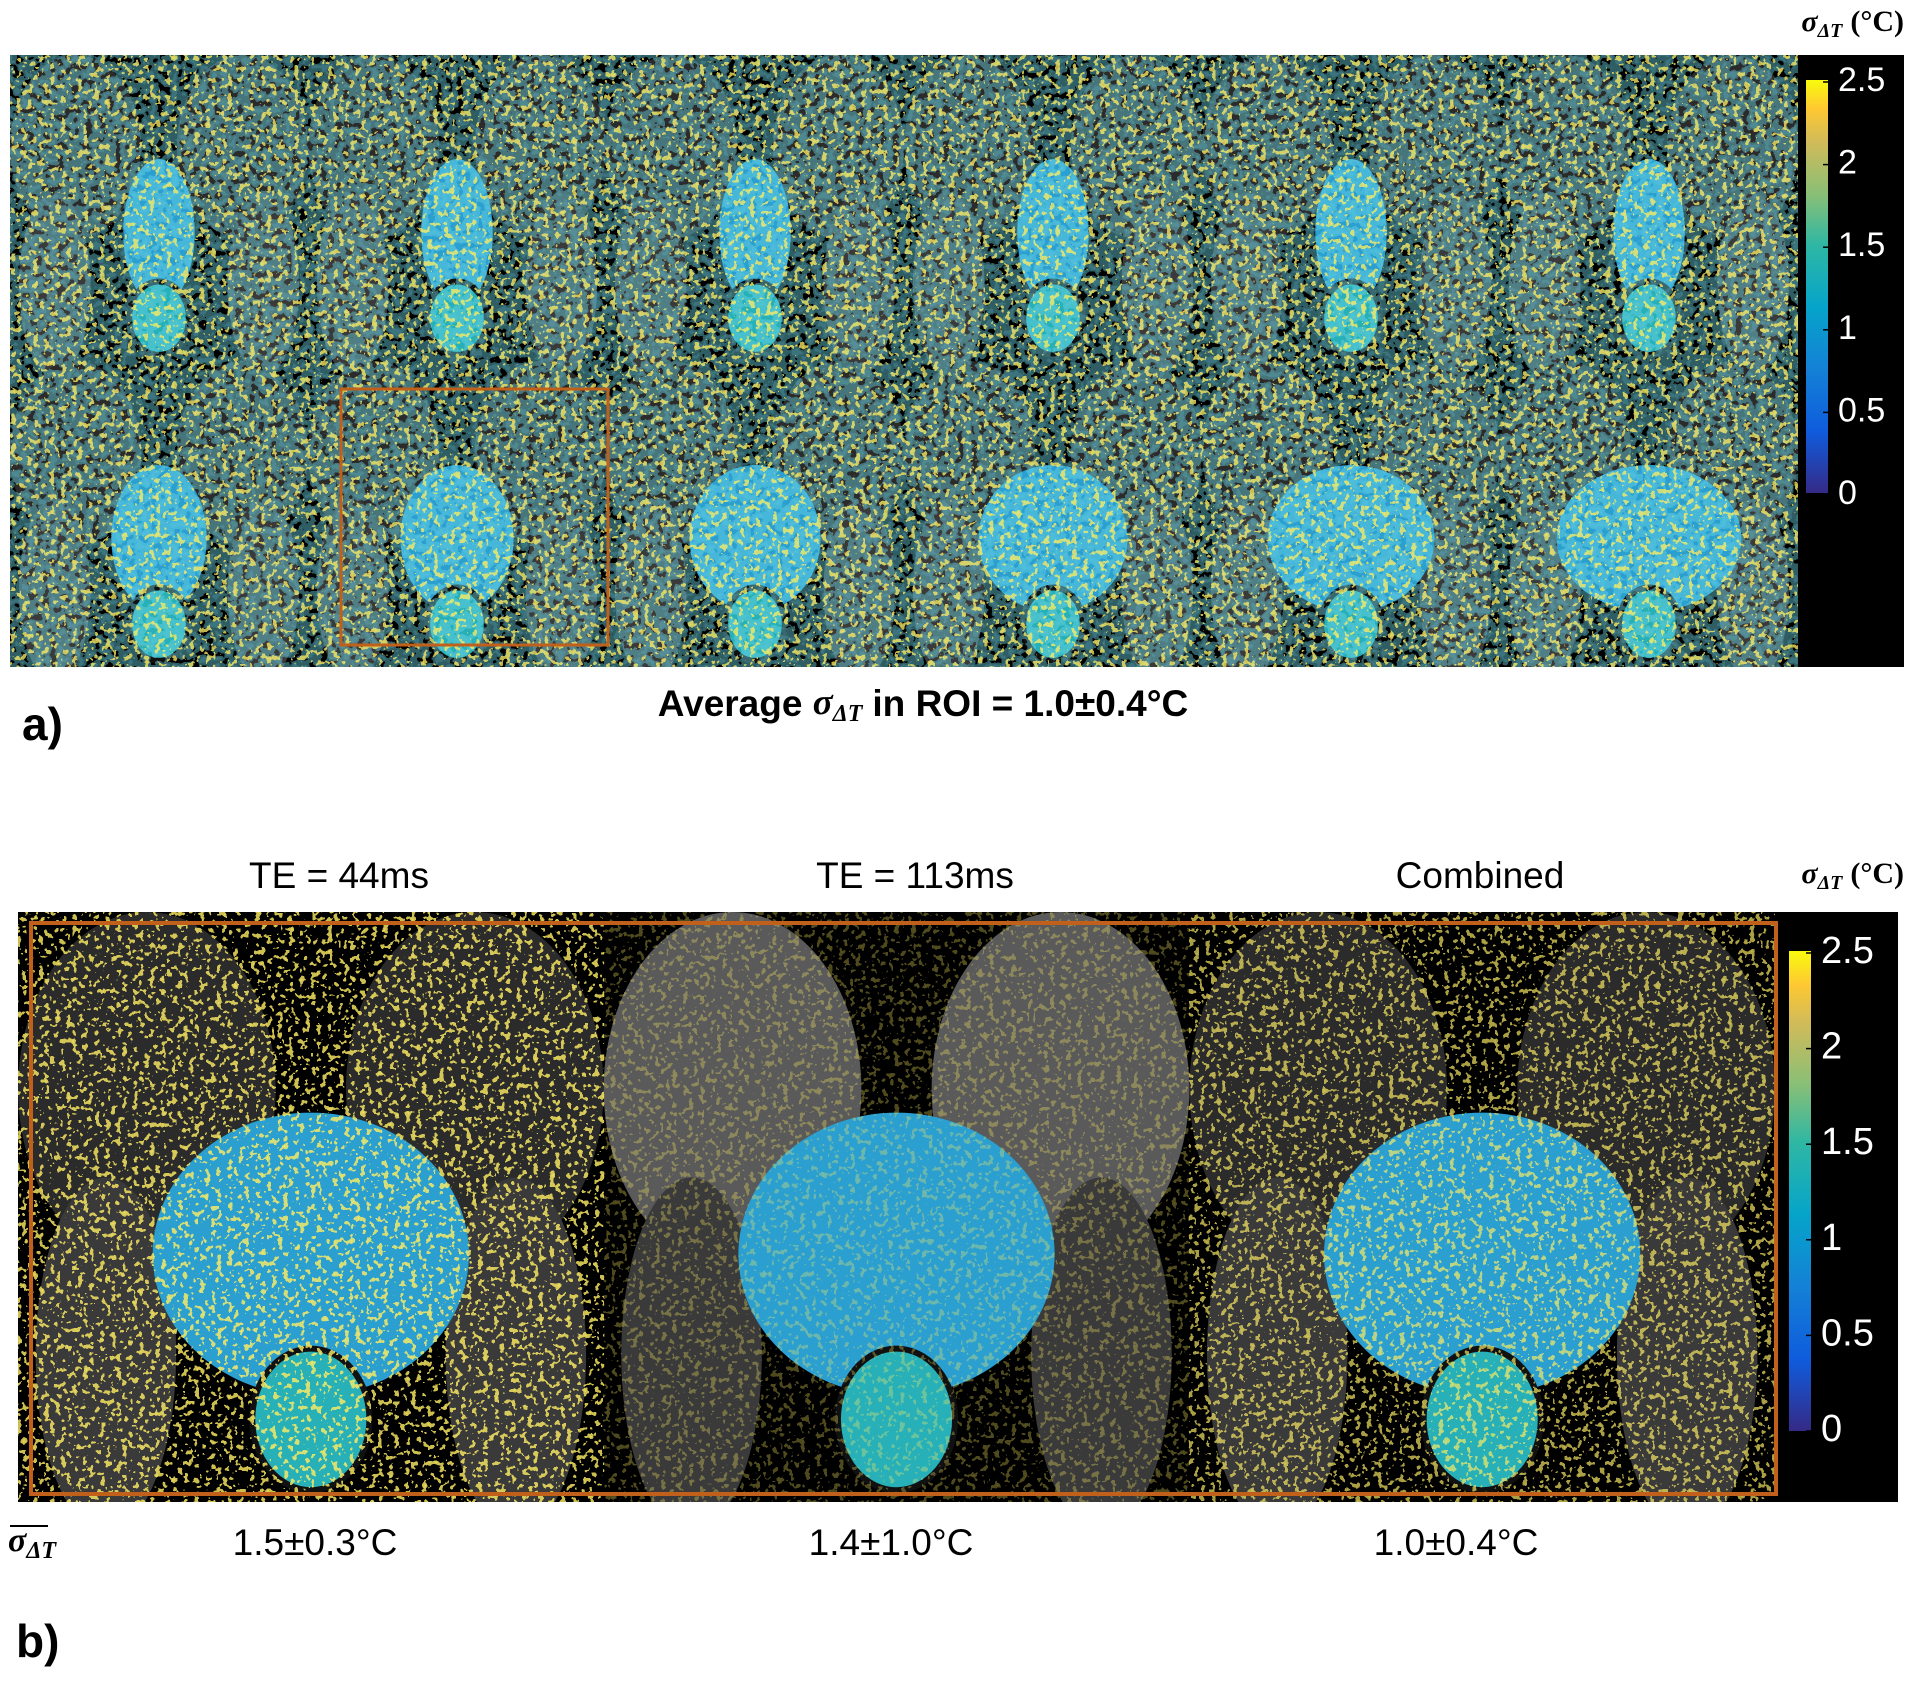 The height and width of the screenshot is (1682, 1918). I want to click on colorbar-b, so click(1800, 1191).